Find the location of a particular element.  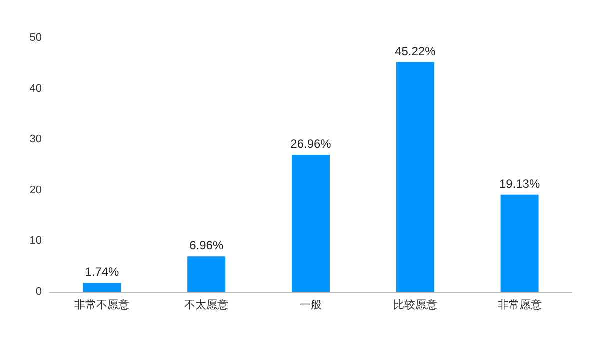

y-tick-label: 10 is located at coordinates (36, 241).